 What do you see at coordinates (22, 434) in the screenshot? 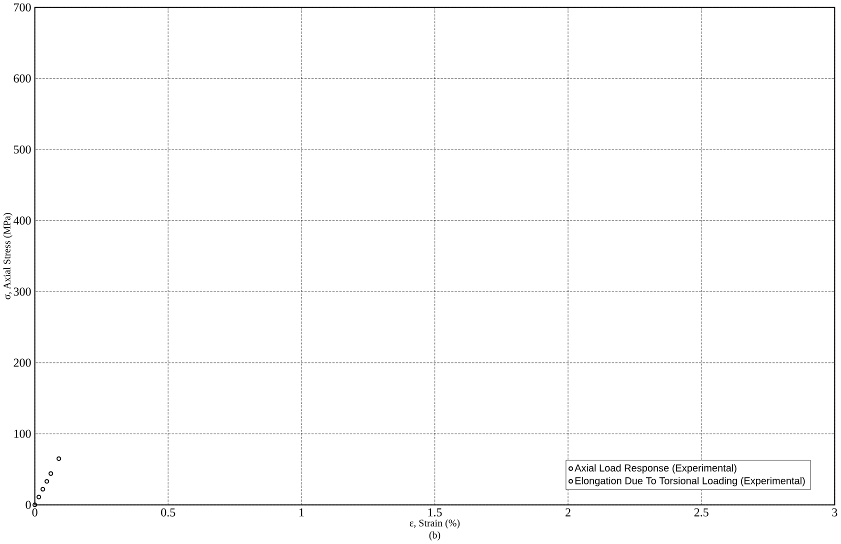
I see `y-tick-label: 100` at bounding box center [22, 434].